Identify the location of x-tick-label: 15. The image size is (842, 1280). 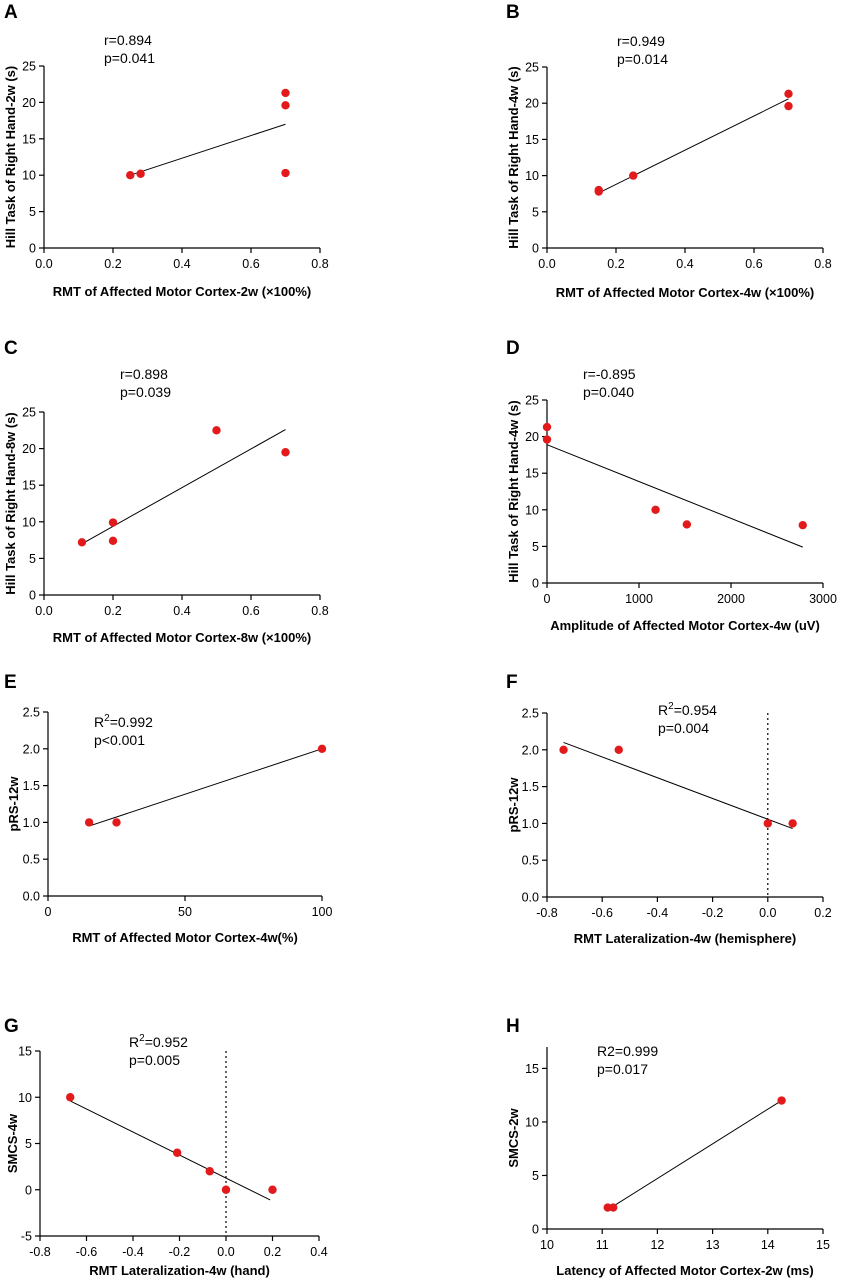
(823, 1245).